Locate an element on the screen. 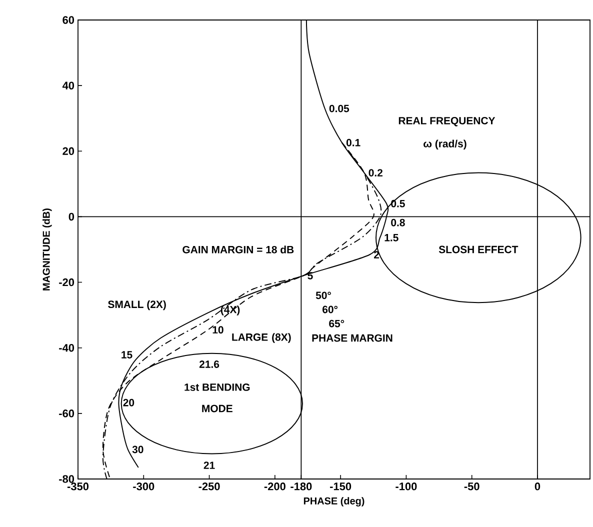 The width and height of the screenshot is (593, 527). annotation: 15 is located at coordinates (127, 354).